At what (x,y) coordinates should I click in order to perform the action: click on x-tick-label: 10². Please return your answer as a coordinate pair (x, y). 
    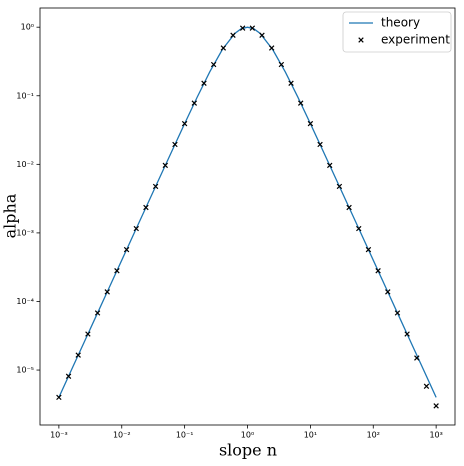
    Looking at the image, I should click on (373, 435).